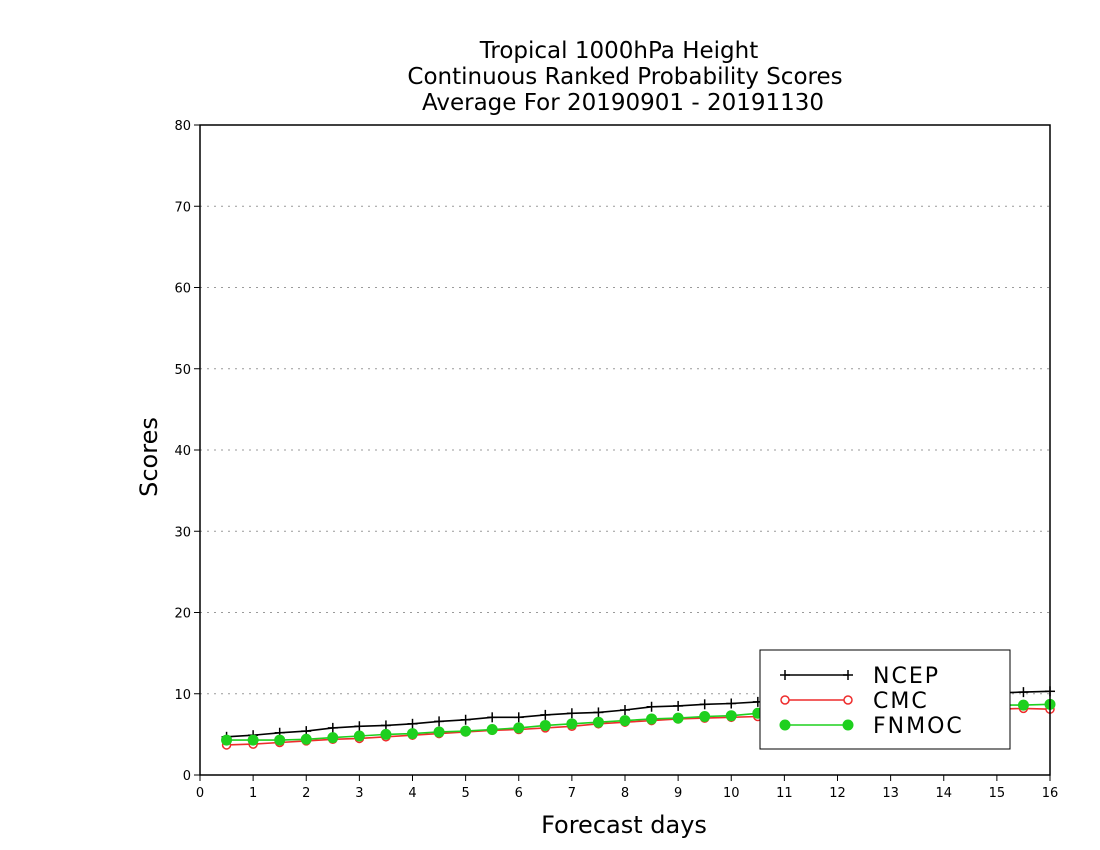 The width and height of the screenshot is (1100, 850). I want to click on x-tick-label: 5, so click(465, 793).